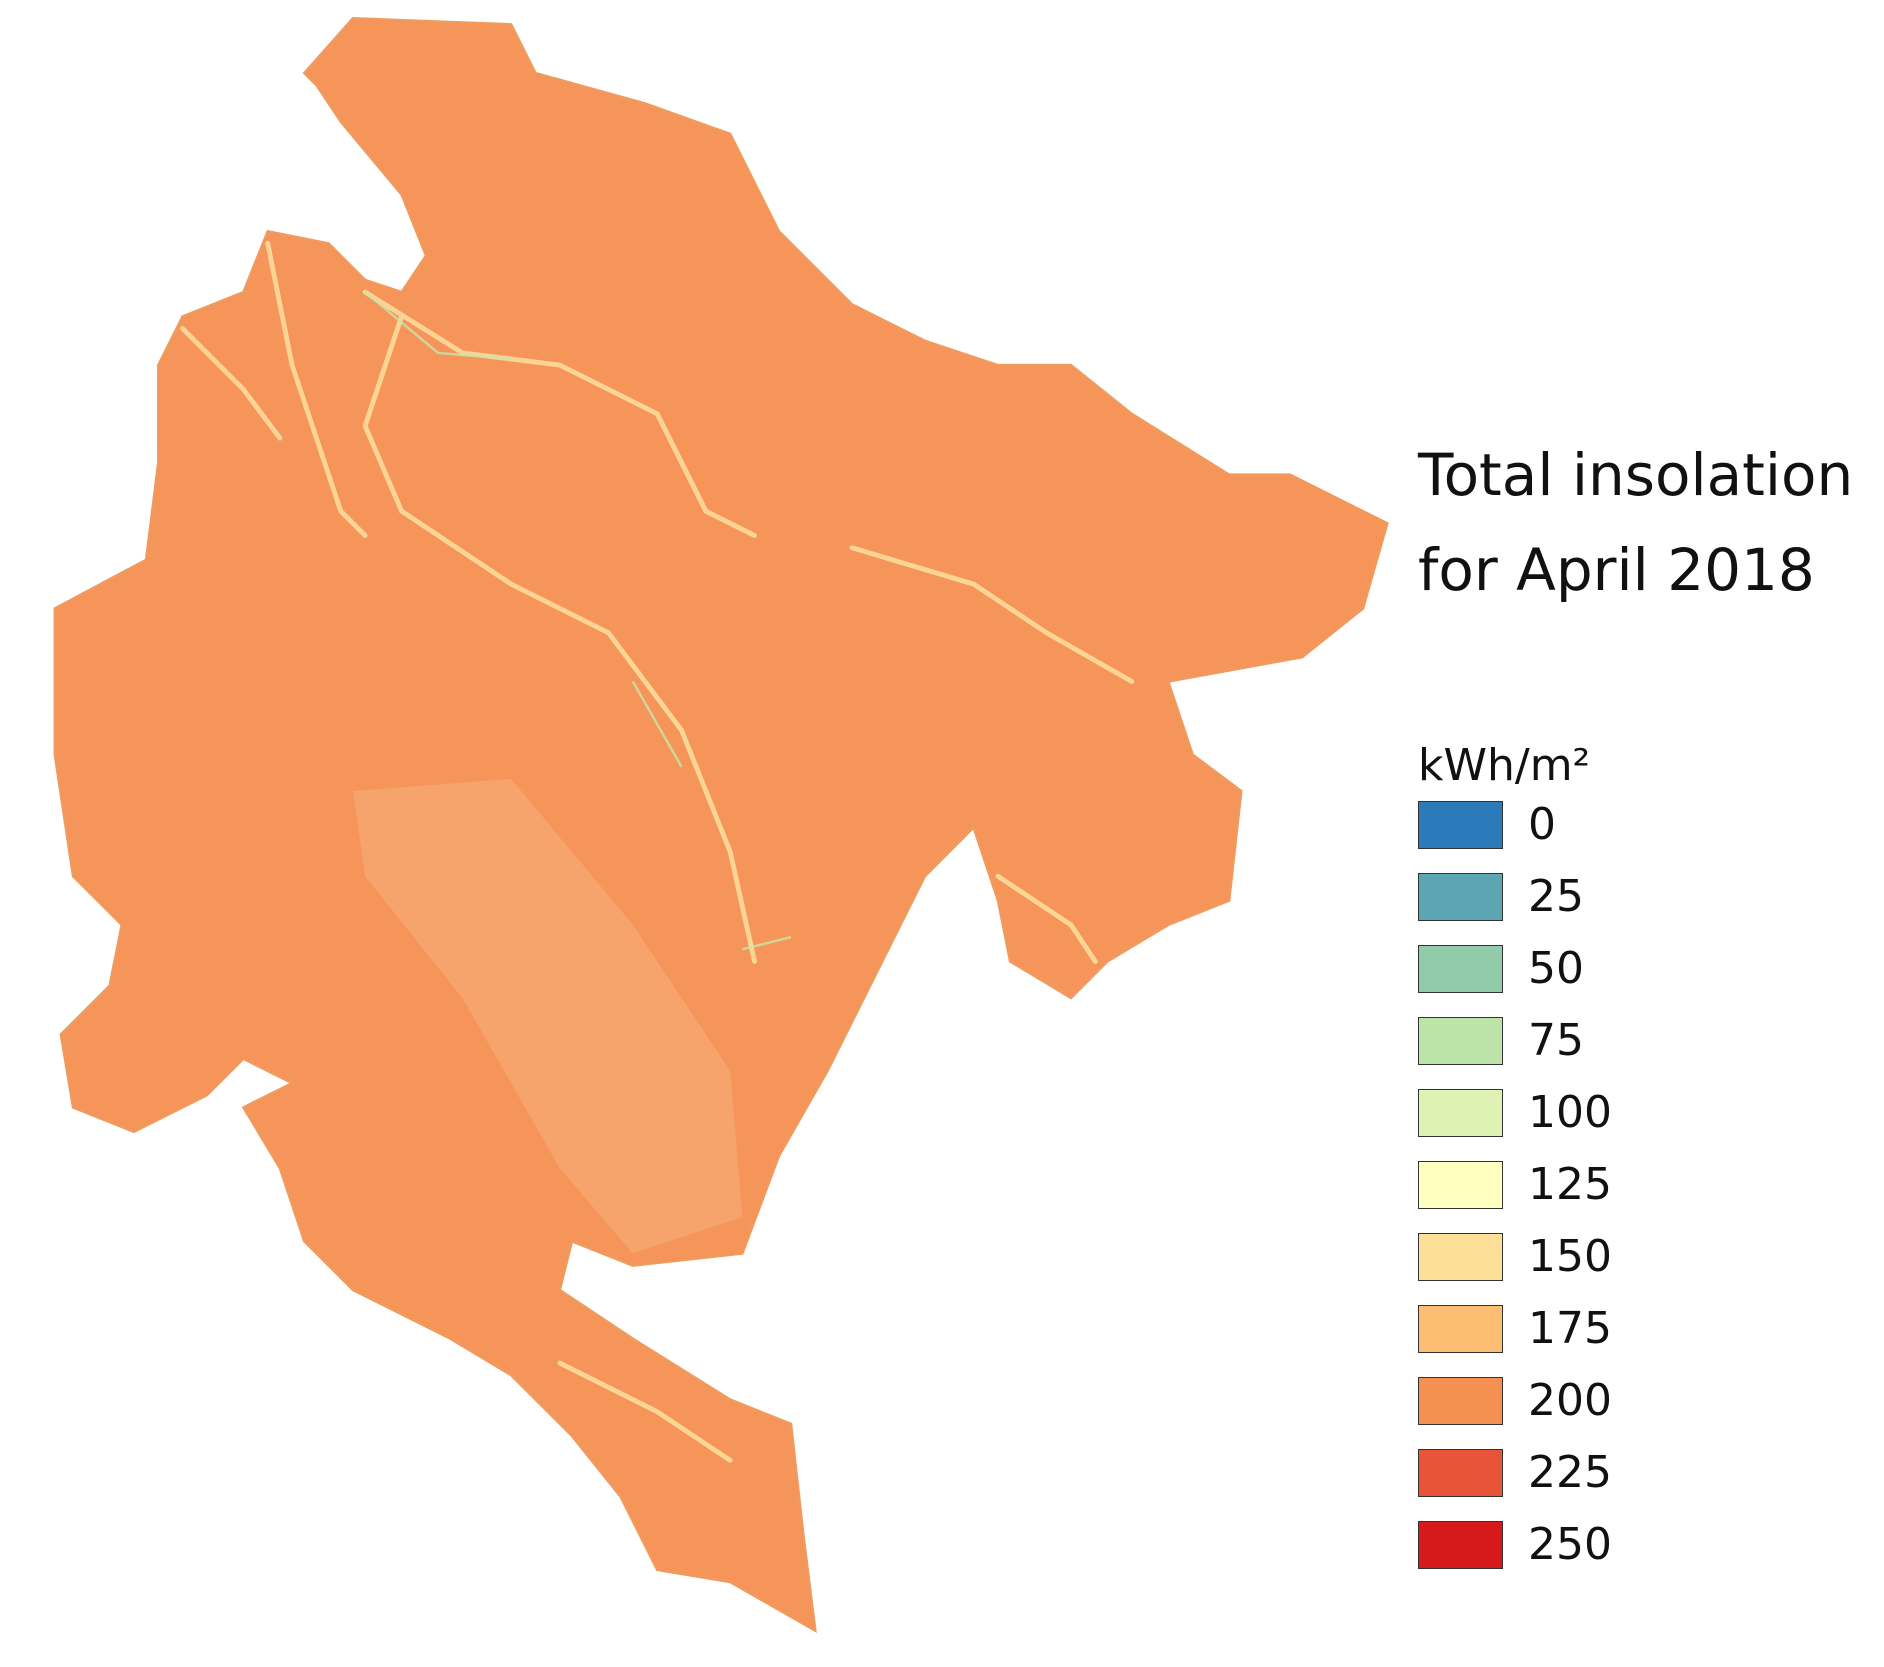 This screenshot has height=1667, width=1884. Describe the element at coordinates (547, 1016) in the screenshot. I see `lowland-area` at that location.